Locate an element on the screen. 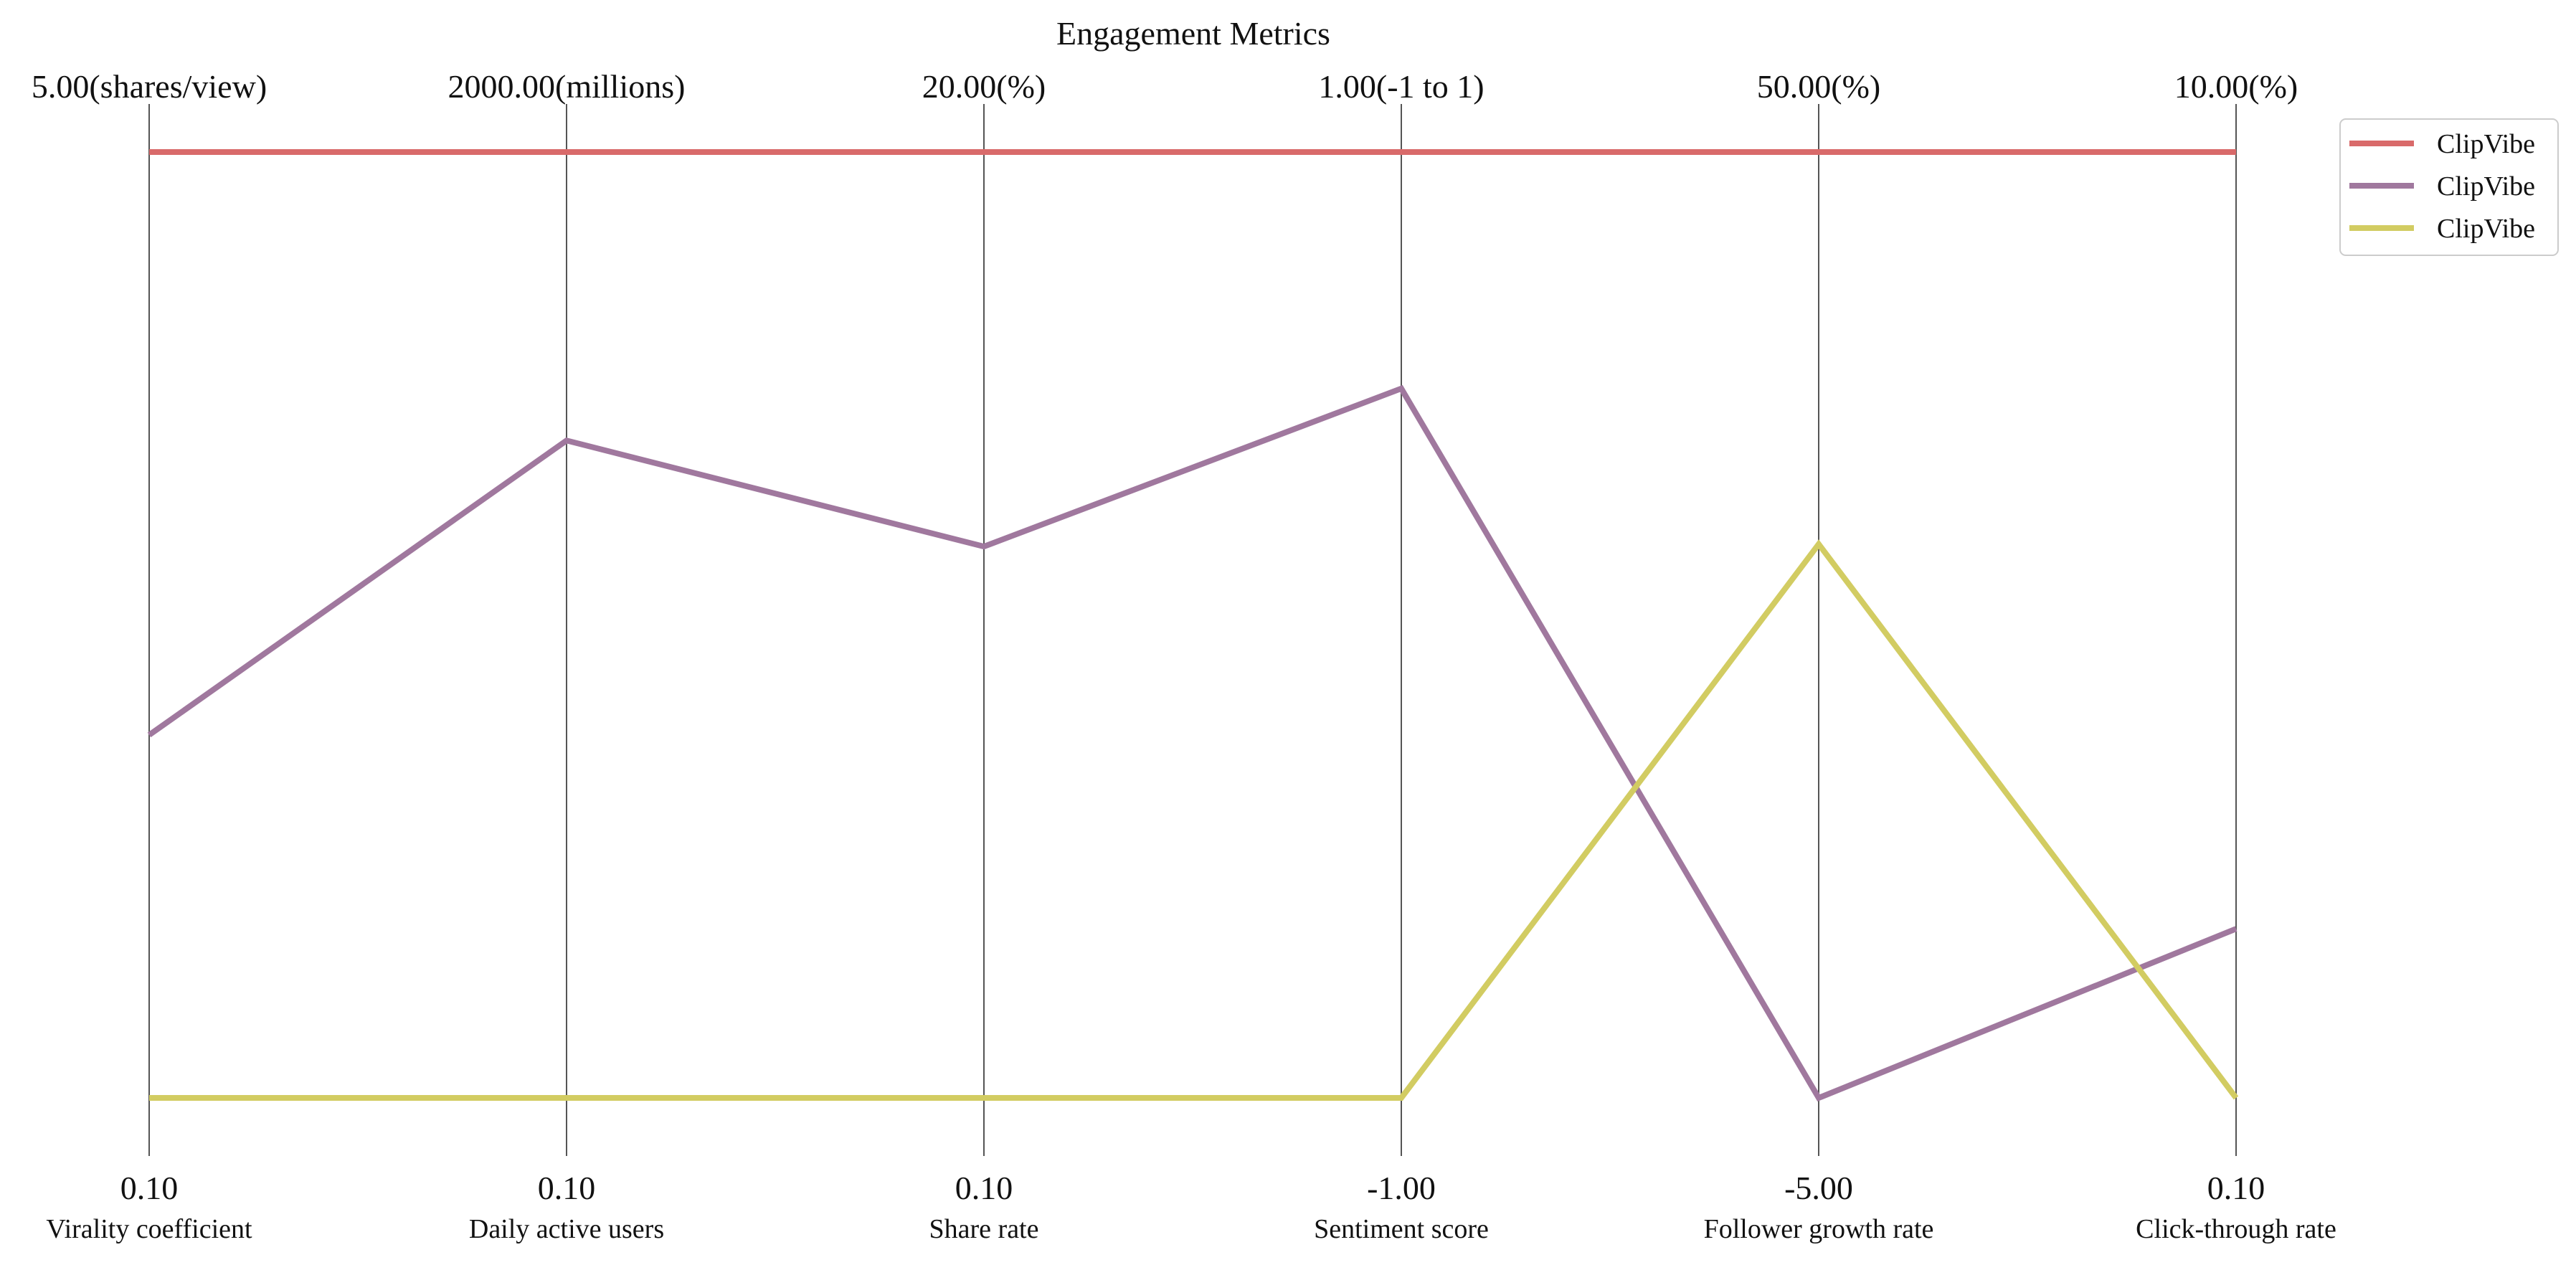 The height and width of the screenshot is (1265, 2576). axis-min-label: -1.00 is located at coordinates (1401, 1188).